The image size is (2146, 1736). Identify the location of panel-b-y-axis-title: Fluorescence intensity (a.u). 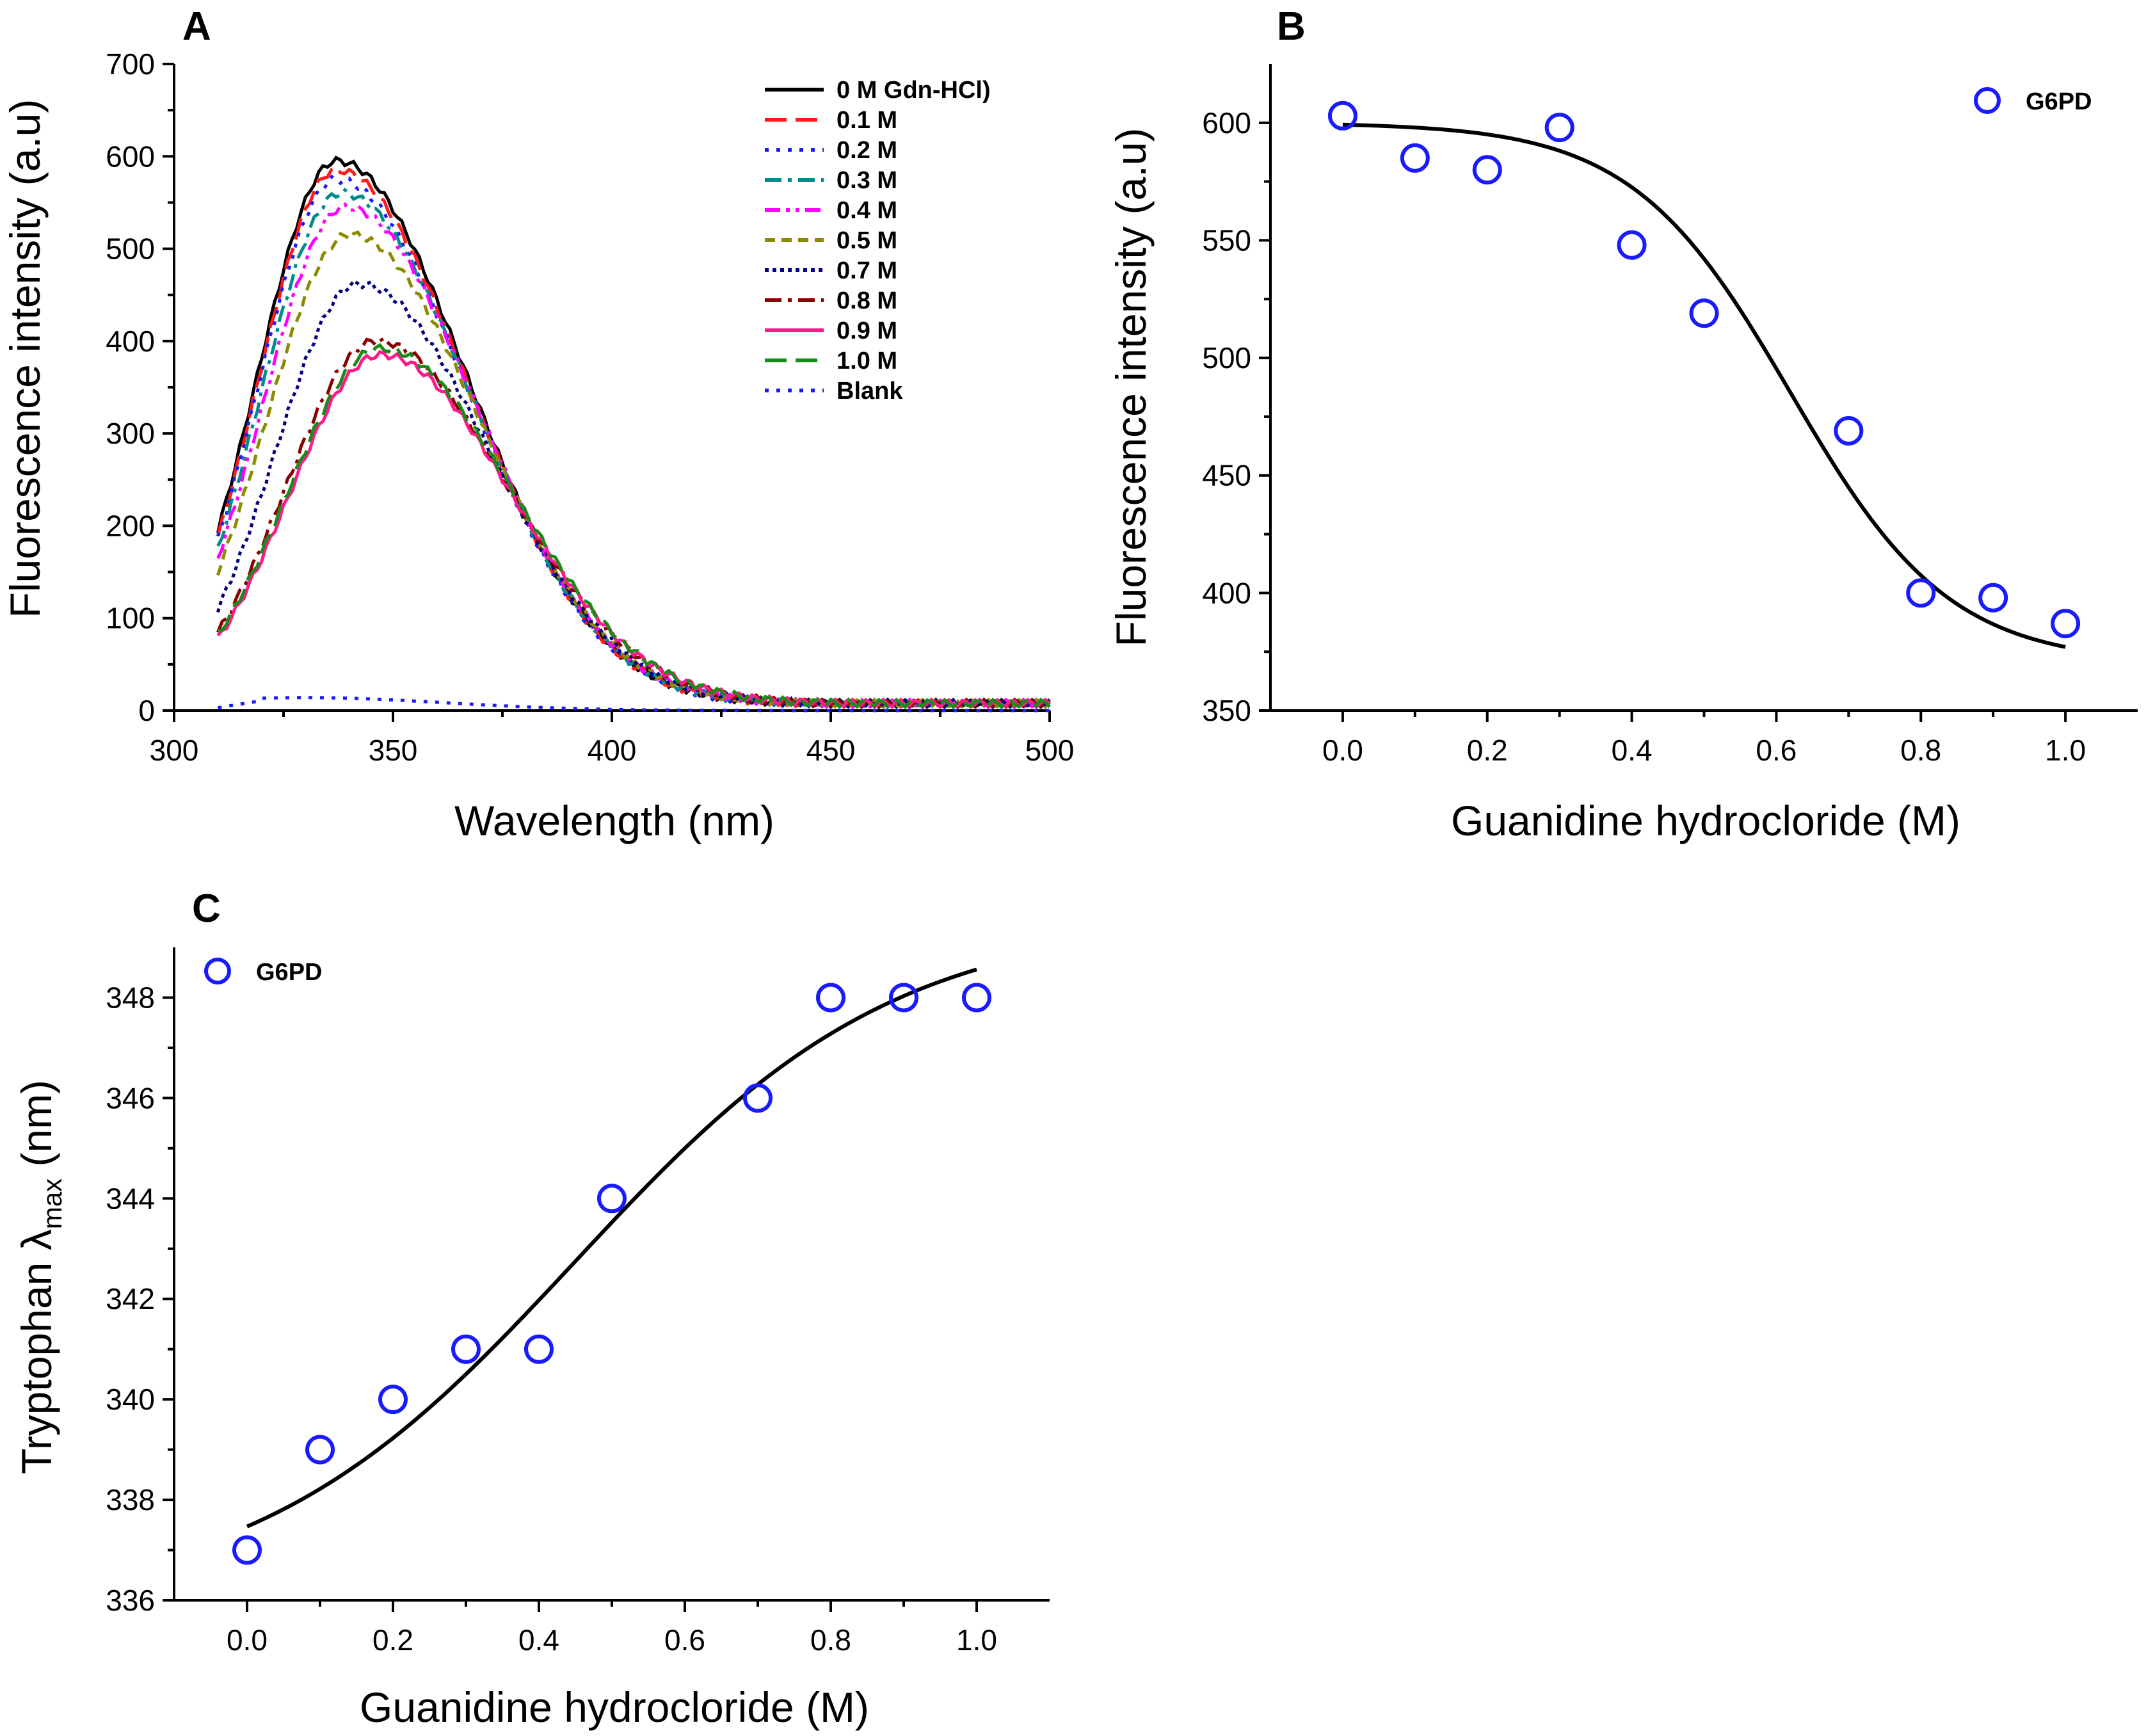
(1131, 388).